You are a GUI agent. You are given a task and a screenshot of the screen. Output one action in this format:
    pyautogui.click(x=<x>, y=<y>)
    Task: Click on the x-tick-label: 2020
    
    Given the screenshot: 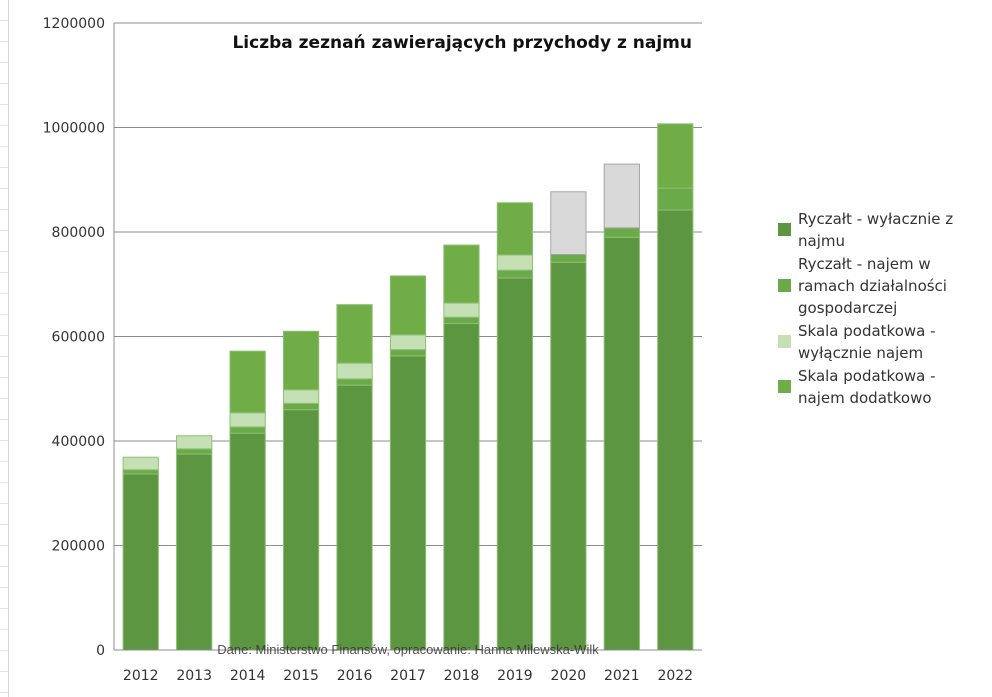 What is the action you would take?
    pyautogui.click(x=569, y=676)
    